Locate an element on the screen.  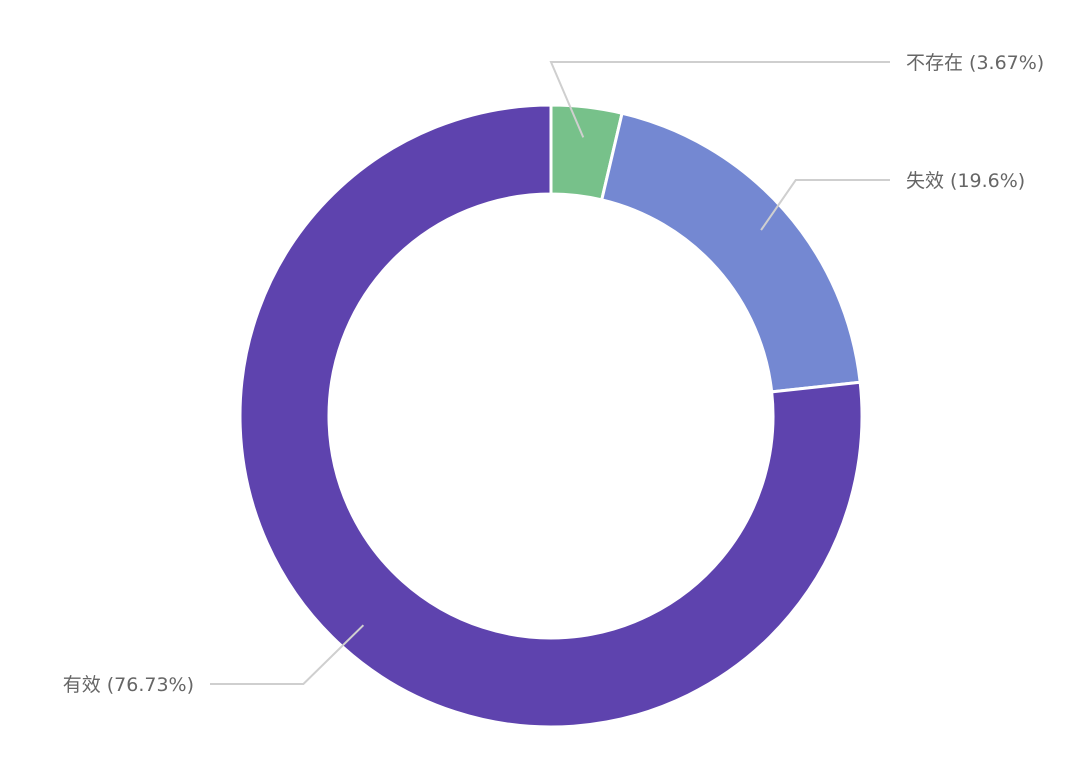
slice-label-0: 不存在 (3.67%) is located at coordinates (975, 63).